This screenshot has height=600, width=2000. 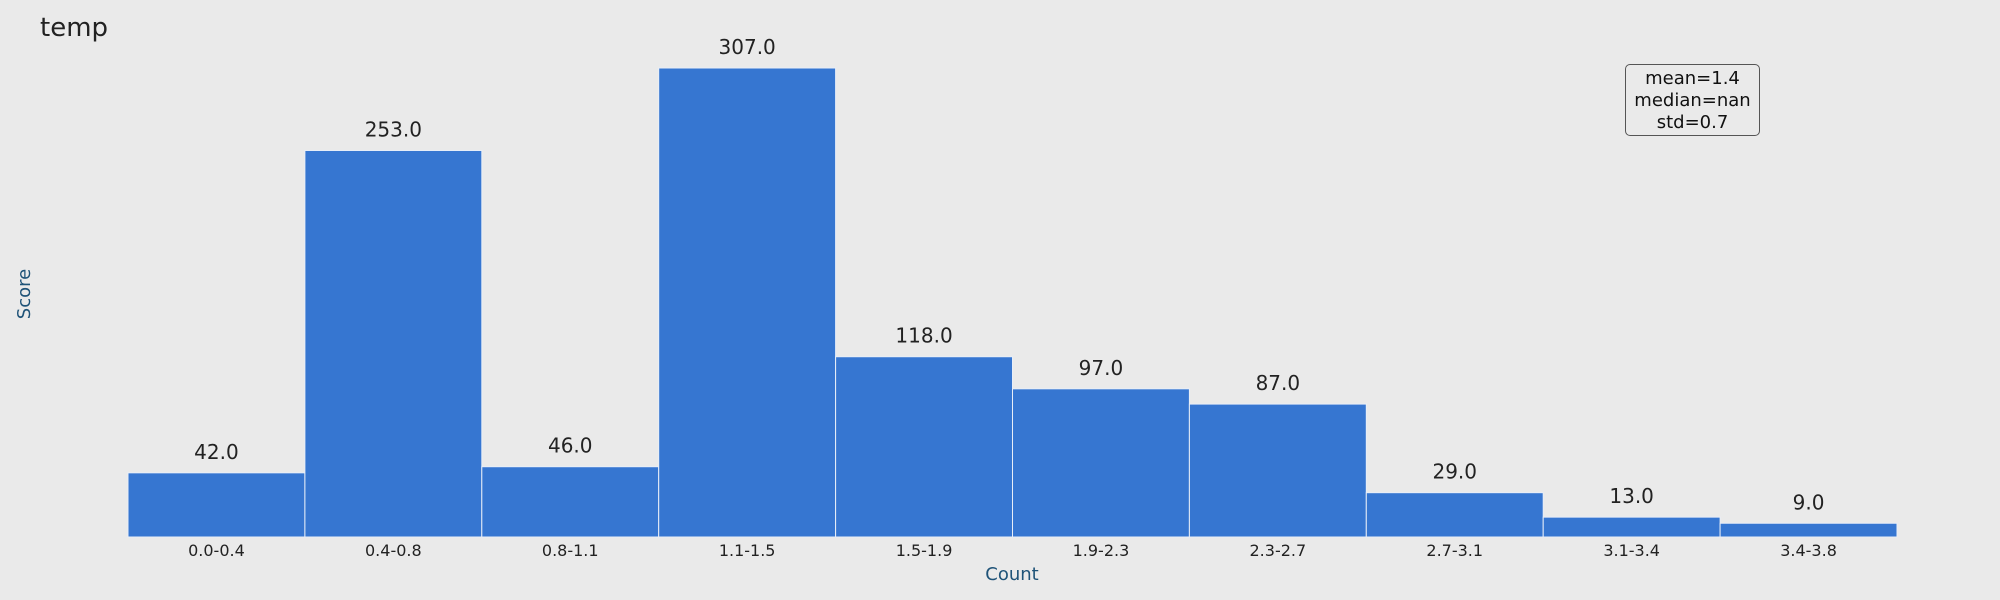 What do you see at coordinates (1011, 574) in the screenshot?
I see `x-axis-label: Count` at bounding box center [1011, 574].